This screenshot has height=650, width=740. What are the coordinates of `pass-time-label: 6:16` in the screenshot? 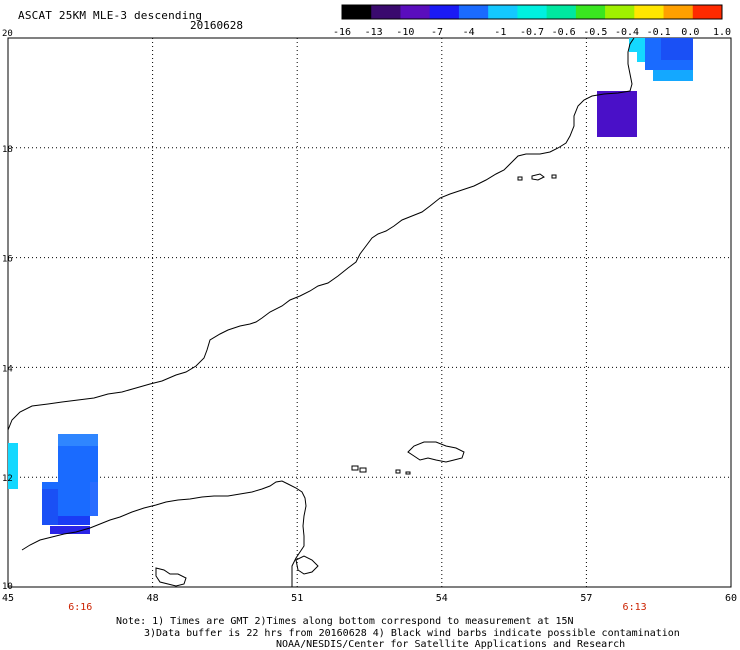 It's located at (80, 607).